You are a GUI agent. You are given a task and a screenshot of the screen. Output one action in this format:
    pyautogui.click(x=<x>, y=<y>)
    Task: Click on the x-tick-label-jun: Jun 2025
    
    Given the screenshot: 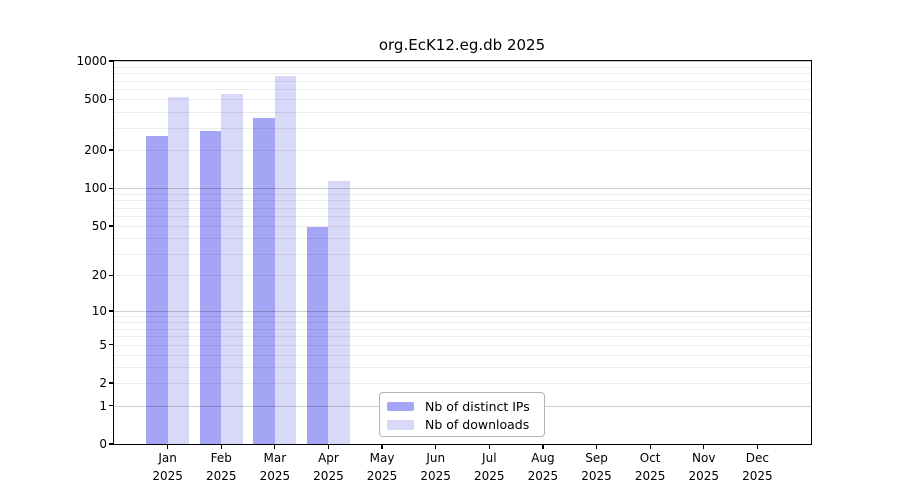 What is the action you would take?
    pyautogui.click(x=435, y=467)
    